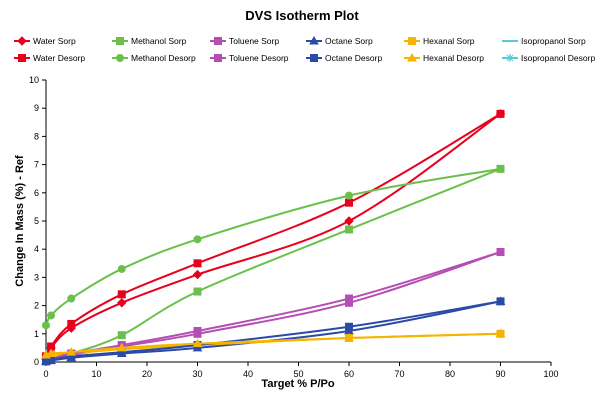 The width and height of the screenshot is (603, 396). I want to click on x-tick-label: 40, so click(248, 374).